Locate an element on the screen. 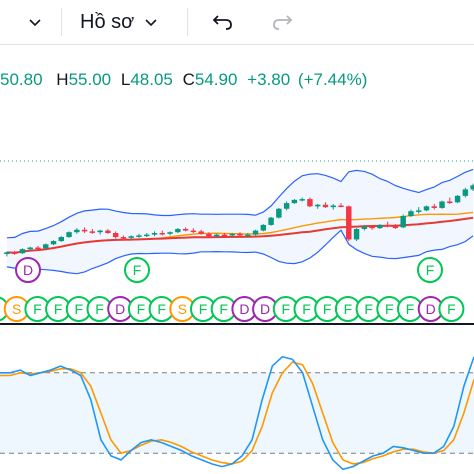  high-value: 55.00 is located at coordinates (90, 79).